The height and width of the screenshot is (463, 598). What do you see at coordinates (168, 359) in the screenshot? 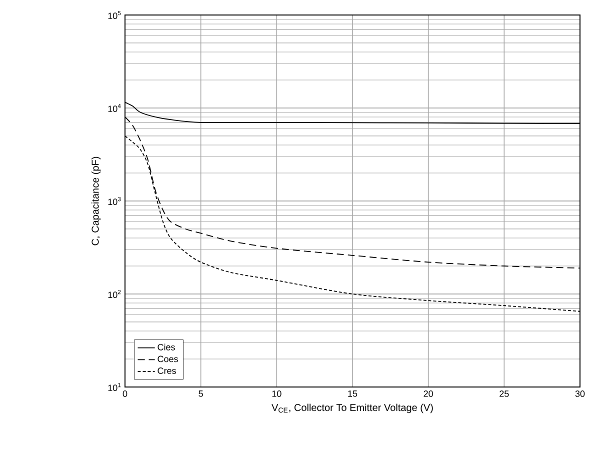
I see `legend-label: Coes` at bounding box center [168, 359].